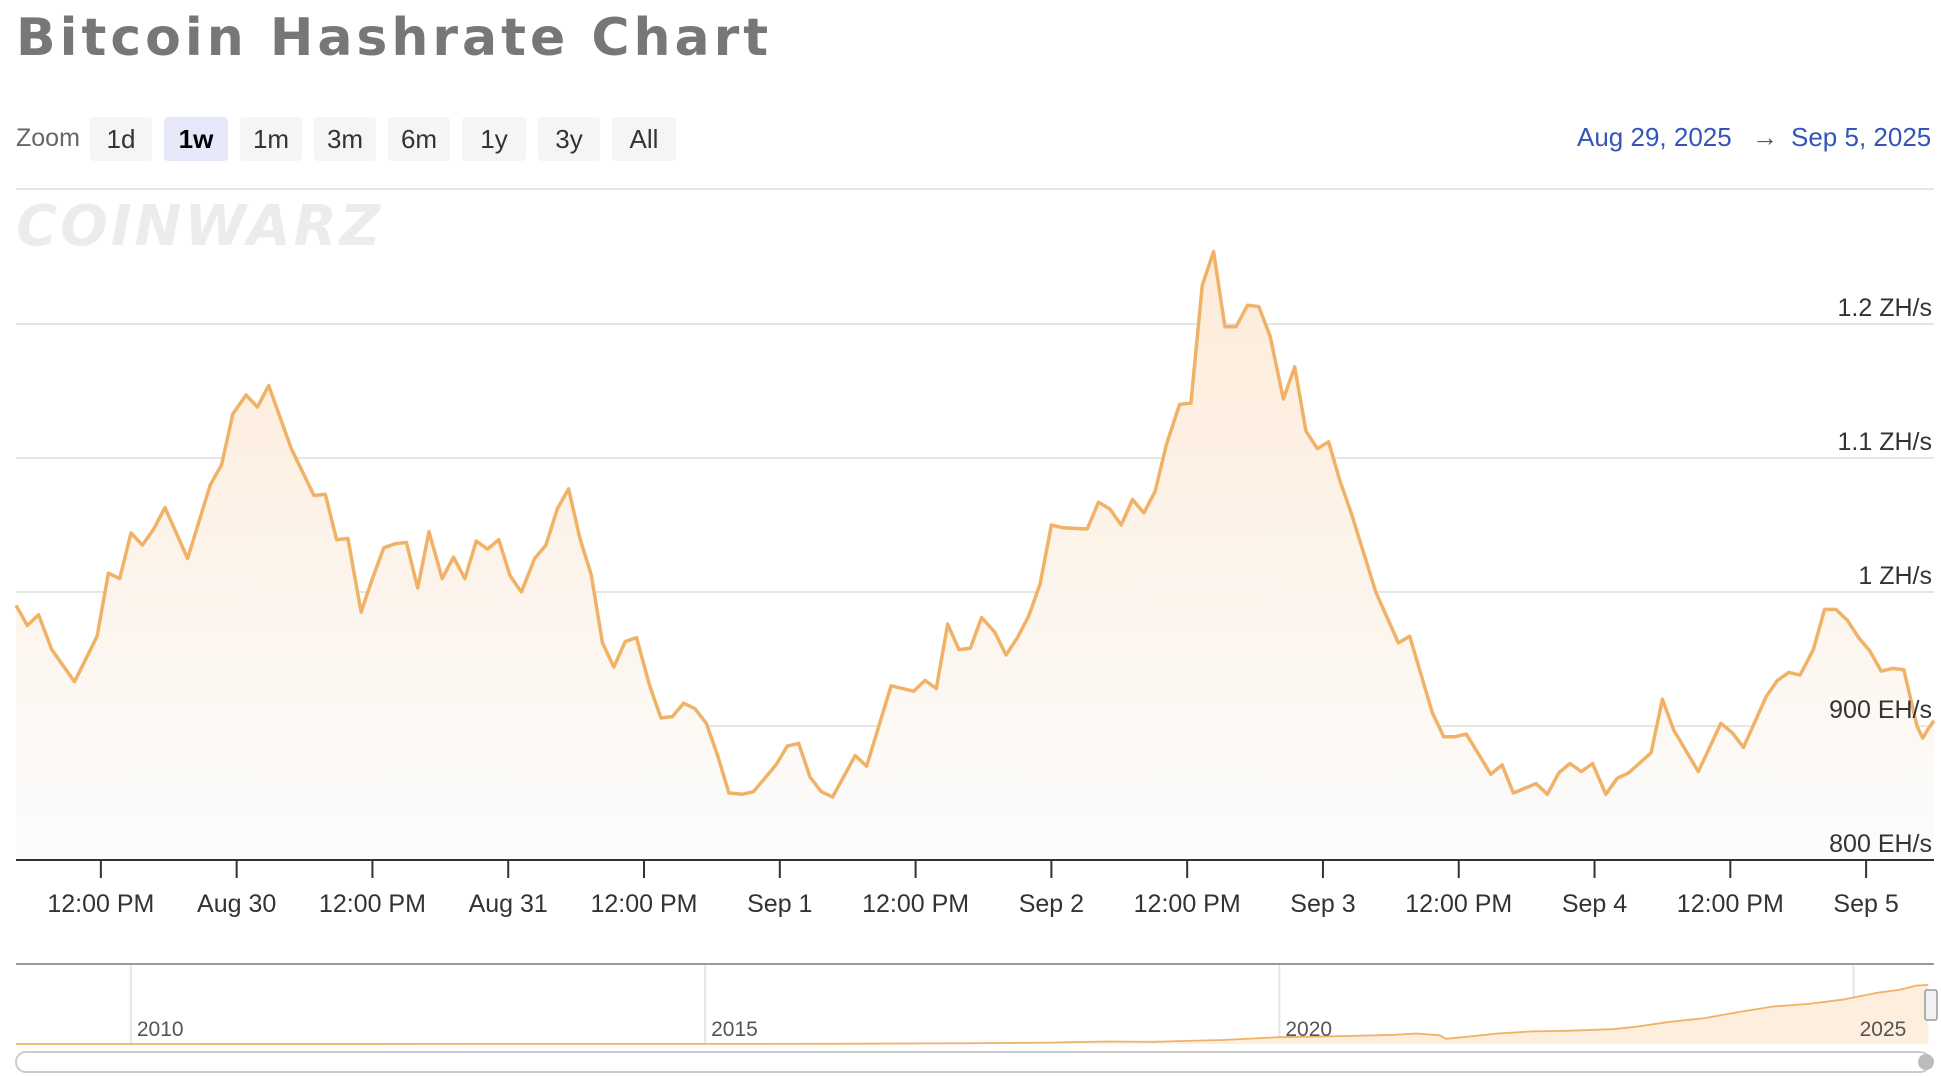  Describe the element at coordinates (1880, 844) in the screenshot. I see `y-tick-label: 800 EH/s` at that location.